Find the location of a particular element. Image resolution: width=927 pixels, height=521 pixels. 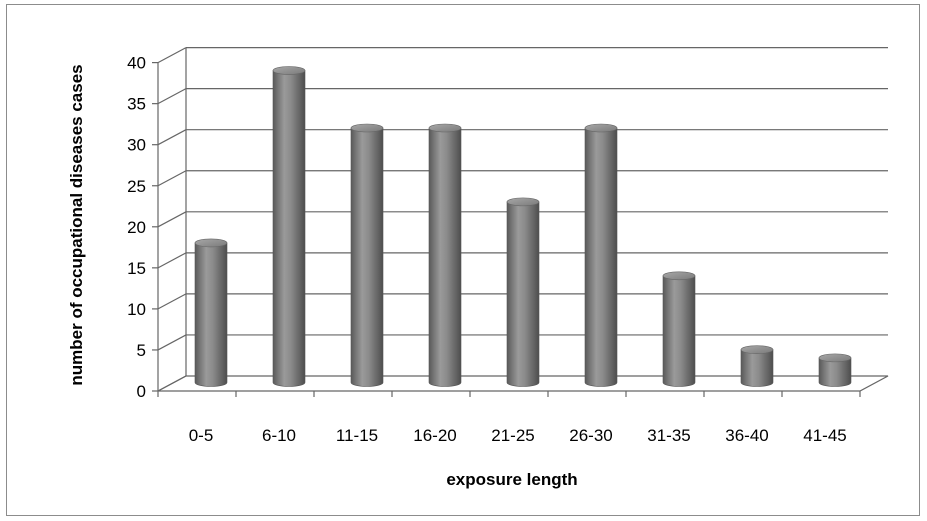

y-tick-label: 5 is located at coordinates (141, 350).